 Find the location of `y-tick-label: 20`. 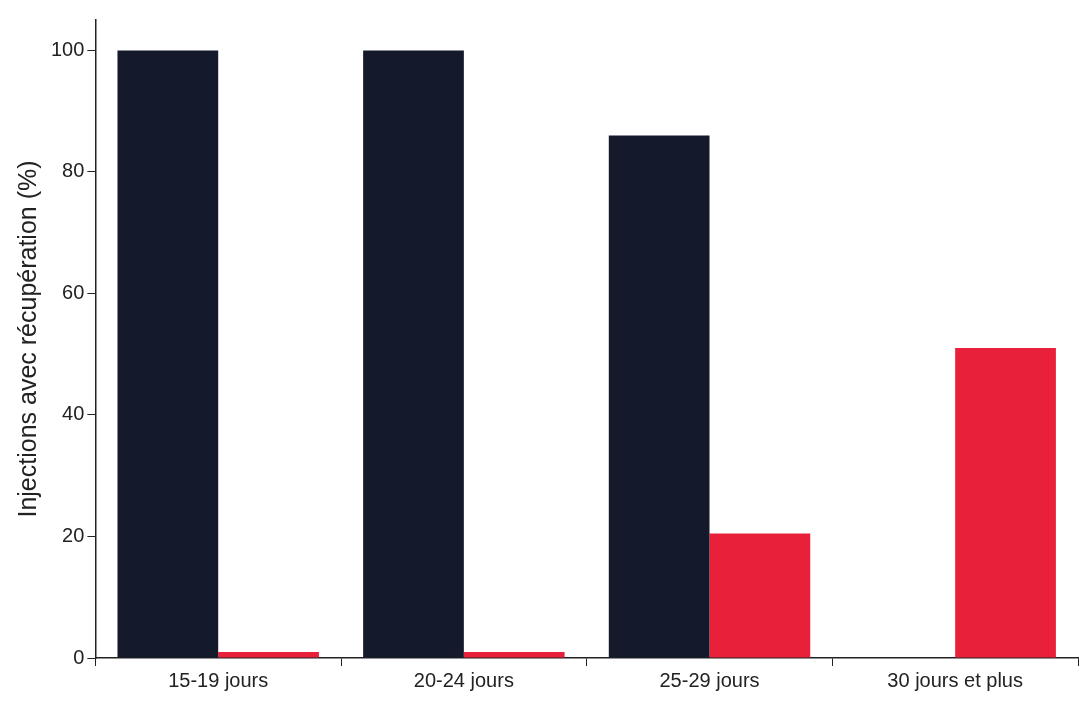

y-tick-label: 20 is located at coordinates (73, 534).